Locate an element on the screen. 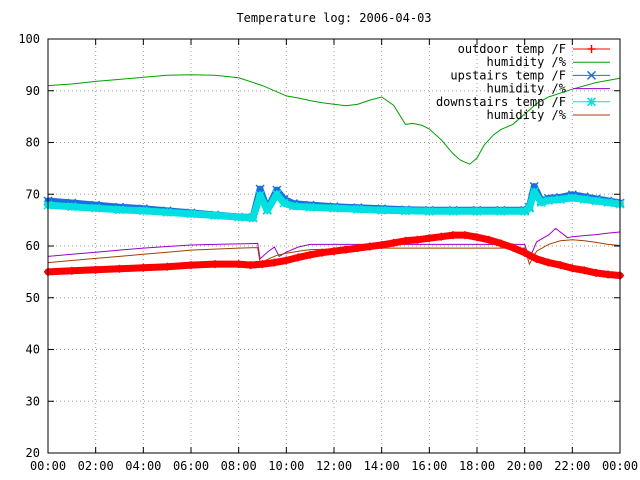 This screenshot has height=480, width=640. legend-label: downstairs temp /F is located at coordinates (501, 102).